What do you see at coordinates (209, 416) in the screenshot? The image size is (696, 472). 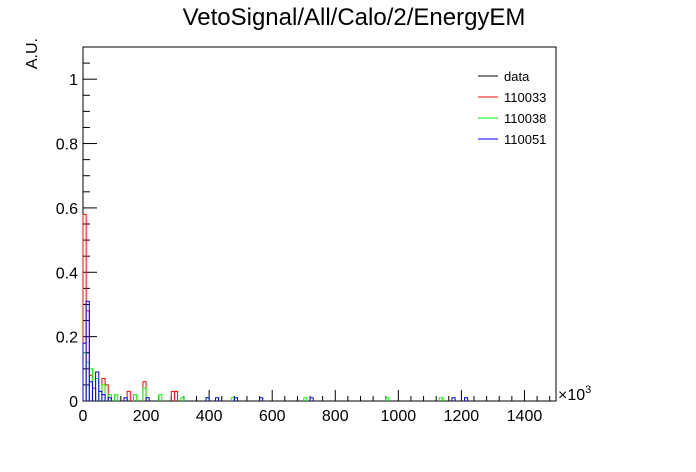 I see `x-tick-label: 400` at bounding box center [209, 416].